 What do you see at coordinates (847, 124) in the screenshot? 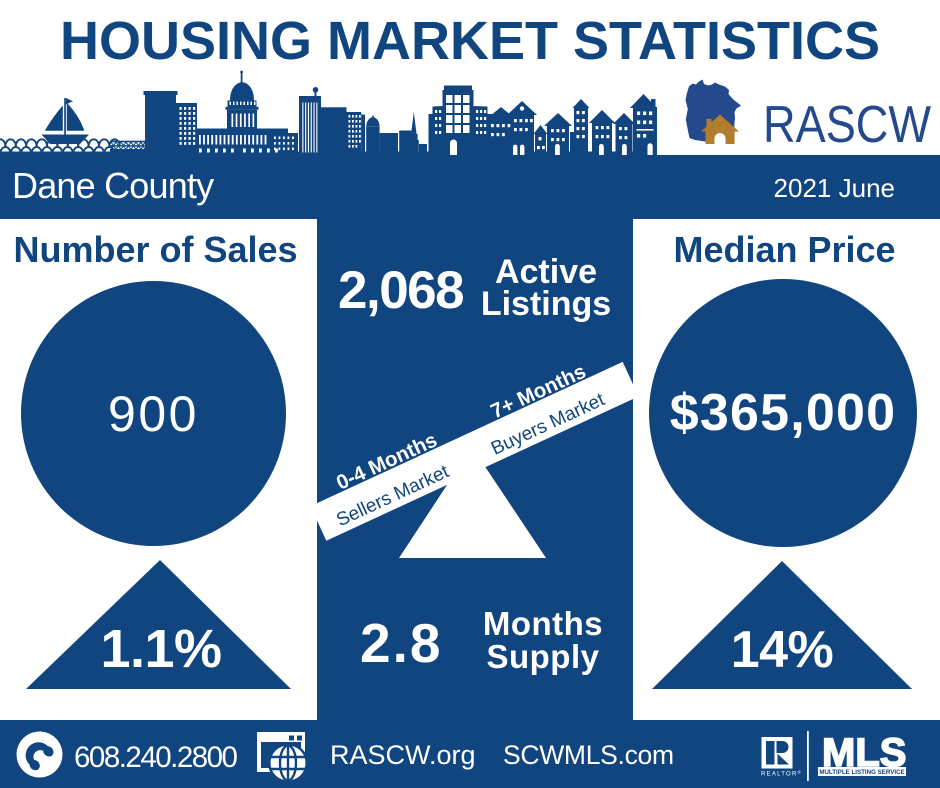
I see `svg-text: RASCW` at bounding box center [847, 124].